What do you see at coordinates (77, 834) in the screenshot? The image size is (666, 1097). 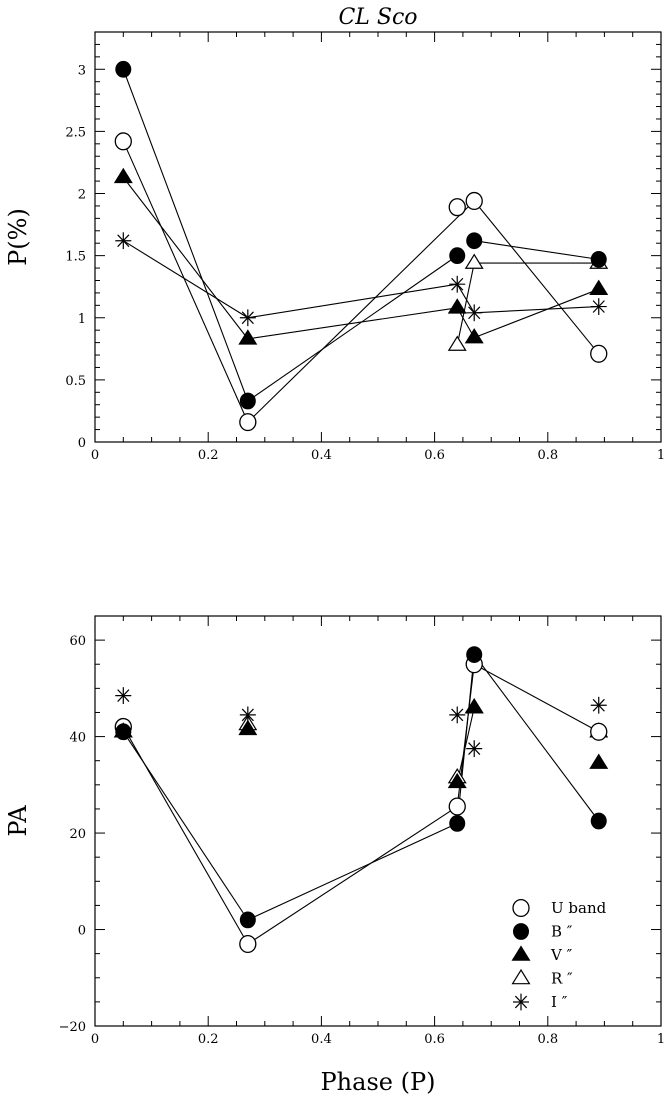 I see `y-tick-label: 20` at bounding box center [77, 834].